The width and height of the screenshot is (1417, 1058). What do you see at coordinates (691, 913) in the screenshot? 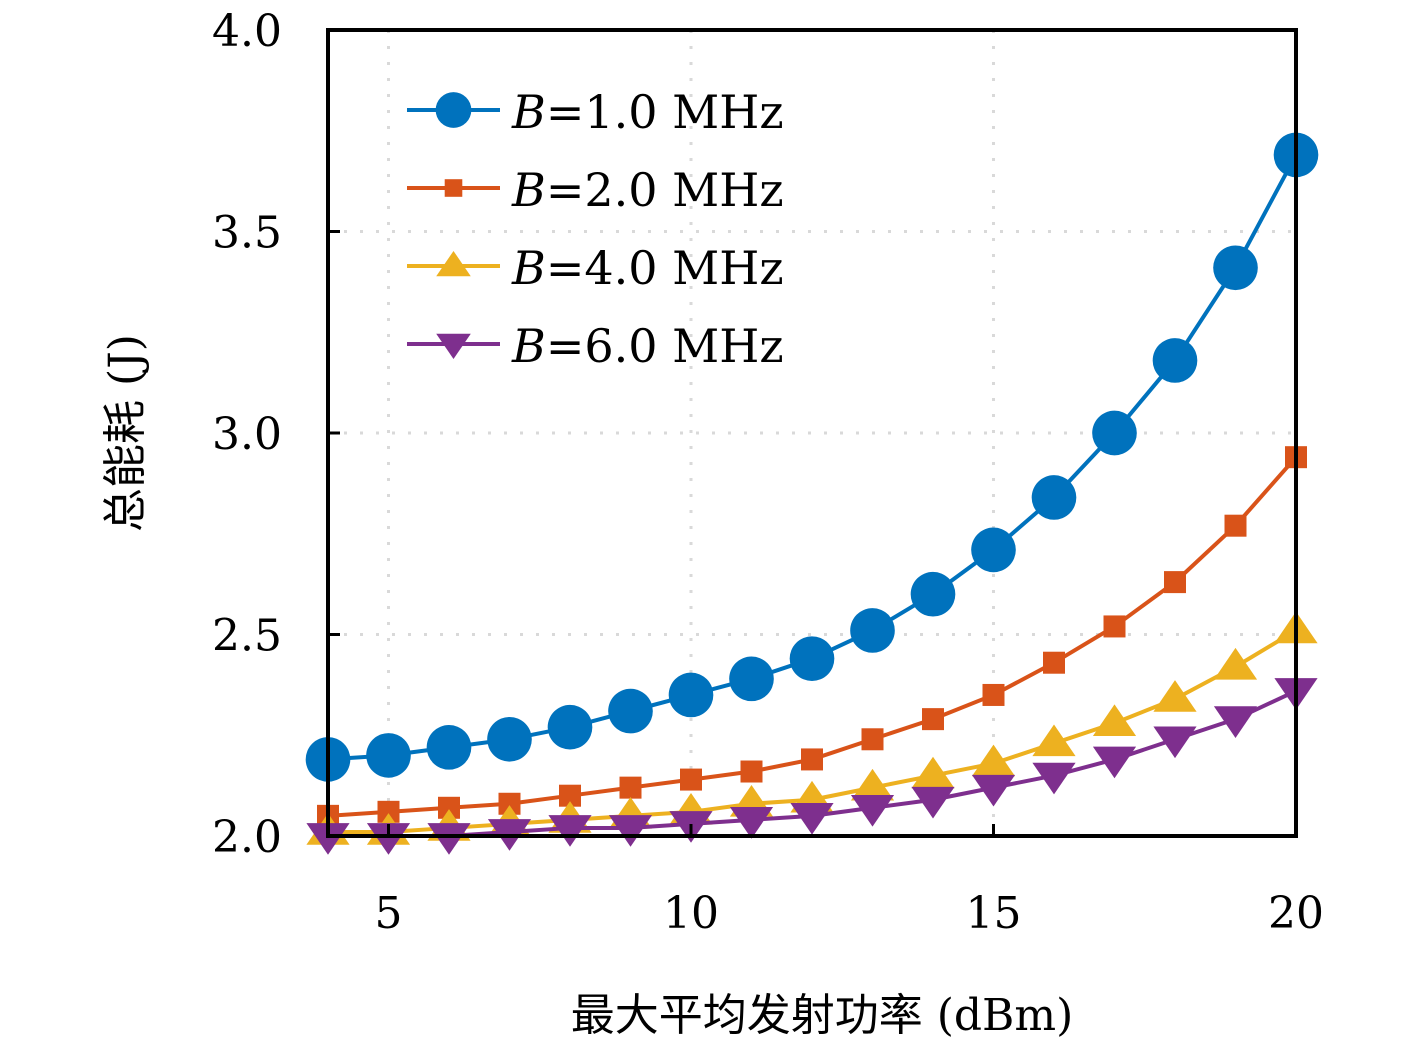
I see `x-tick-label: 10` at bounding box center [691, 913].